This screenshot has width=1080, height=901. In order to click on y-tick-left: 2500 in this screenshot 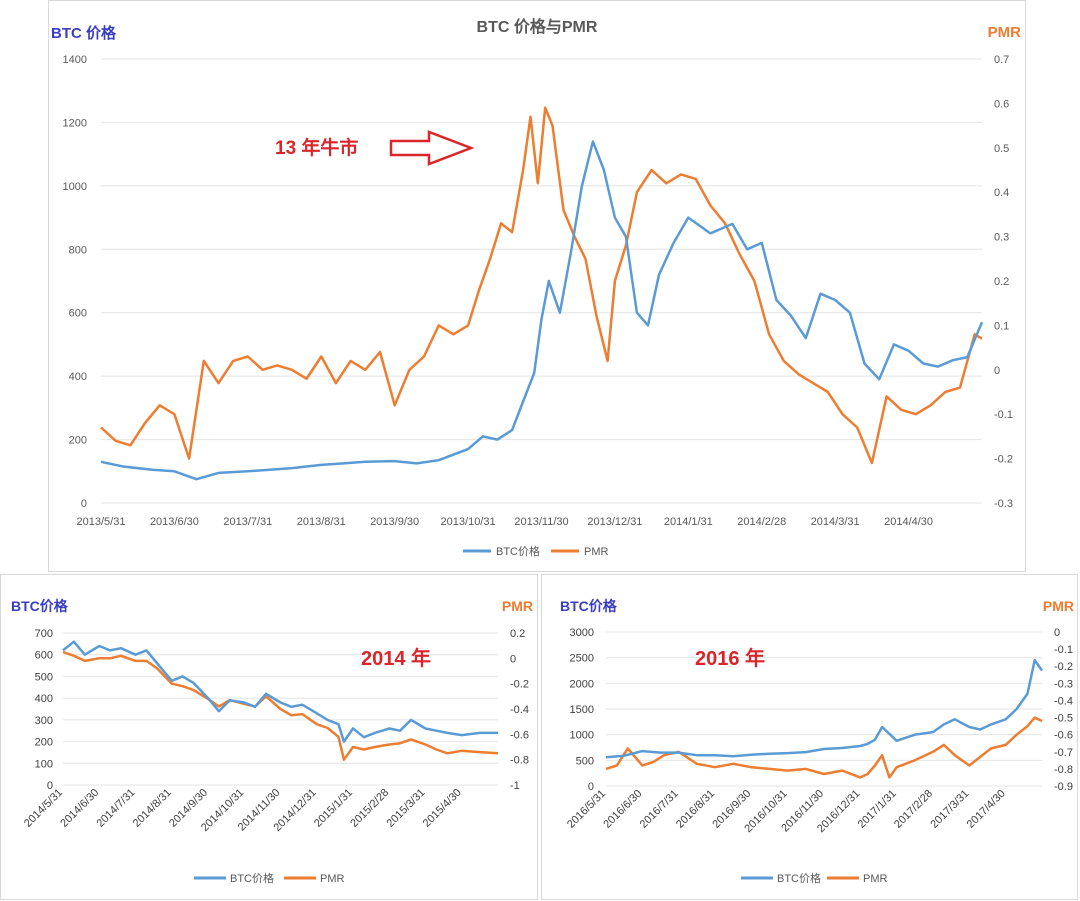, I will do `click(582, 659)`.